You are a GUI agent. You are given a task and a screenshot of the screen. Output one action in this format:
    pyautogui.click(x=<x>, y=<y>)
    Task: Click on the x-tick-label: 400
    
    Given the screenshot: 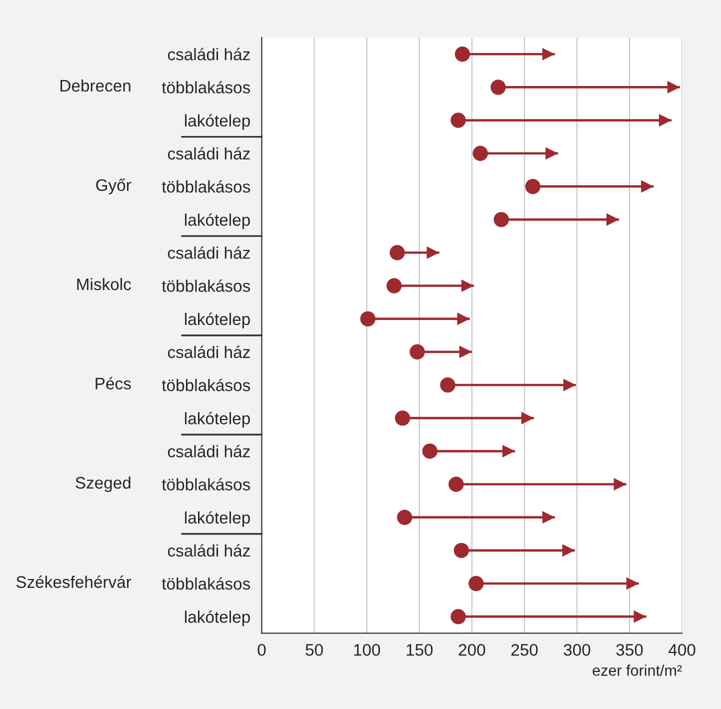 What is the action you would take?
    pyautogui.click(x=682, y=650)
    